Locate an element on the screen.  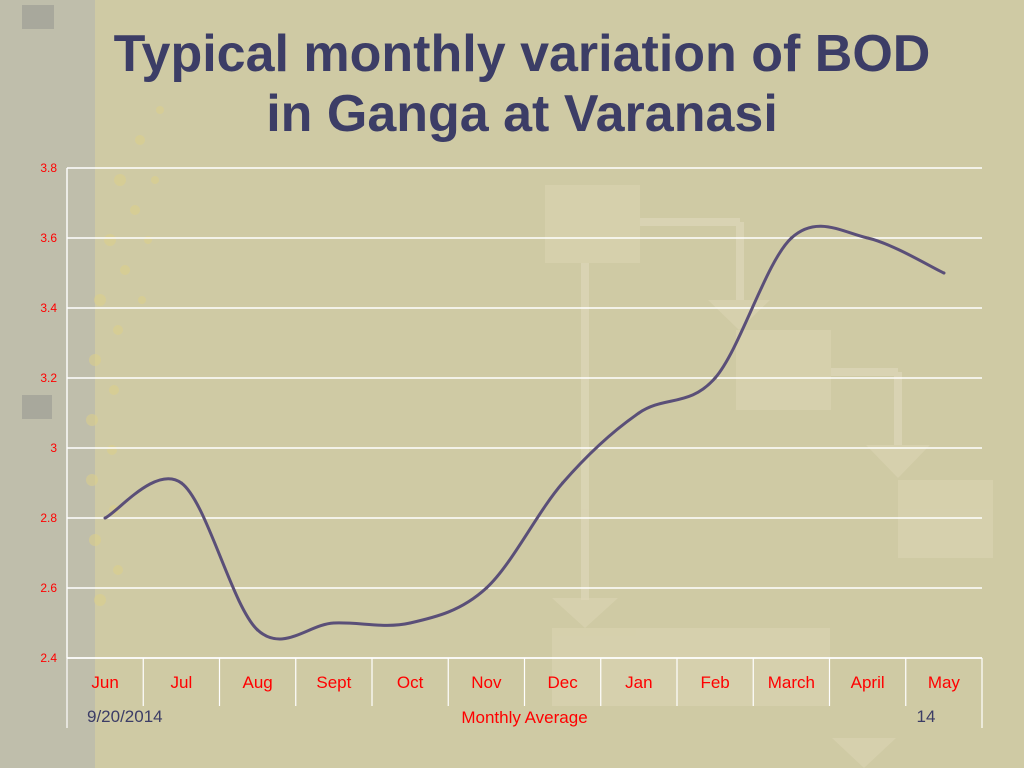
x-tick-label-10: April is located at coordinates (868, 682).